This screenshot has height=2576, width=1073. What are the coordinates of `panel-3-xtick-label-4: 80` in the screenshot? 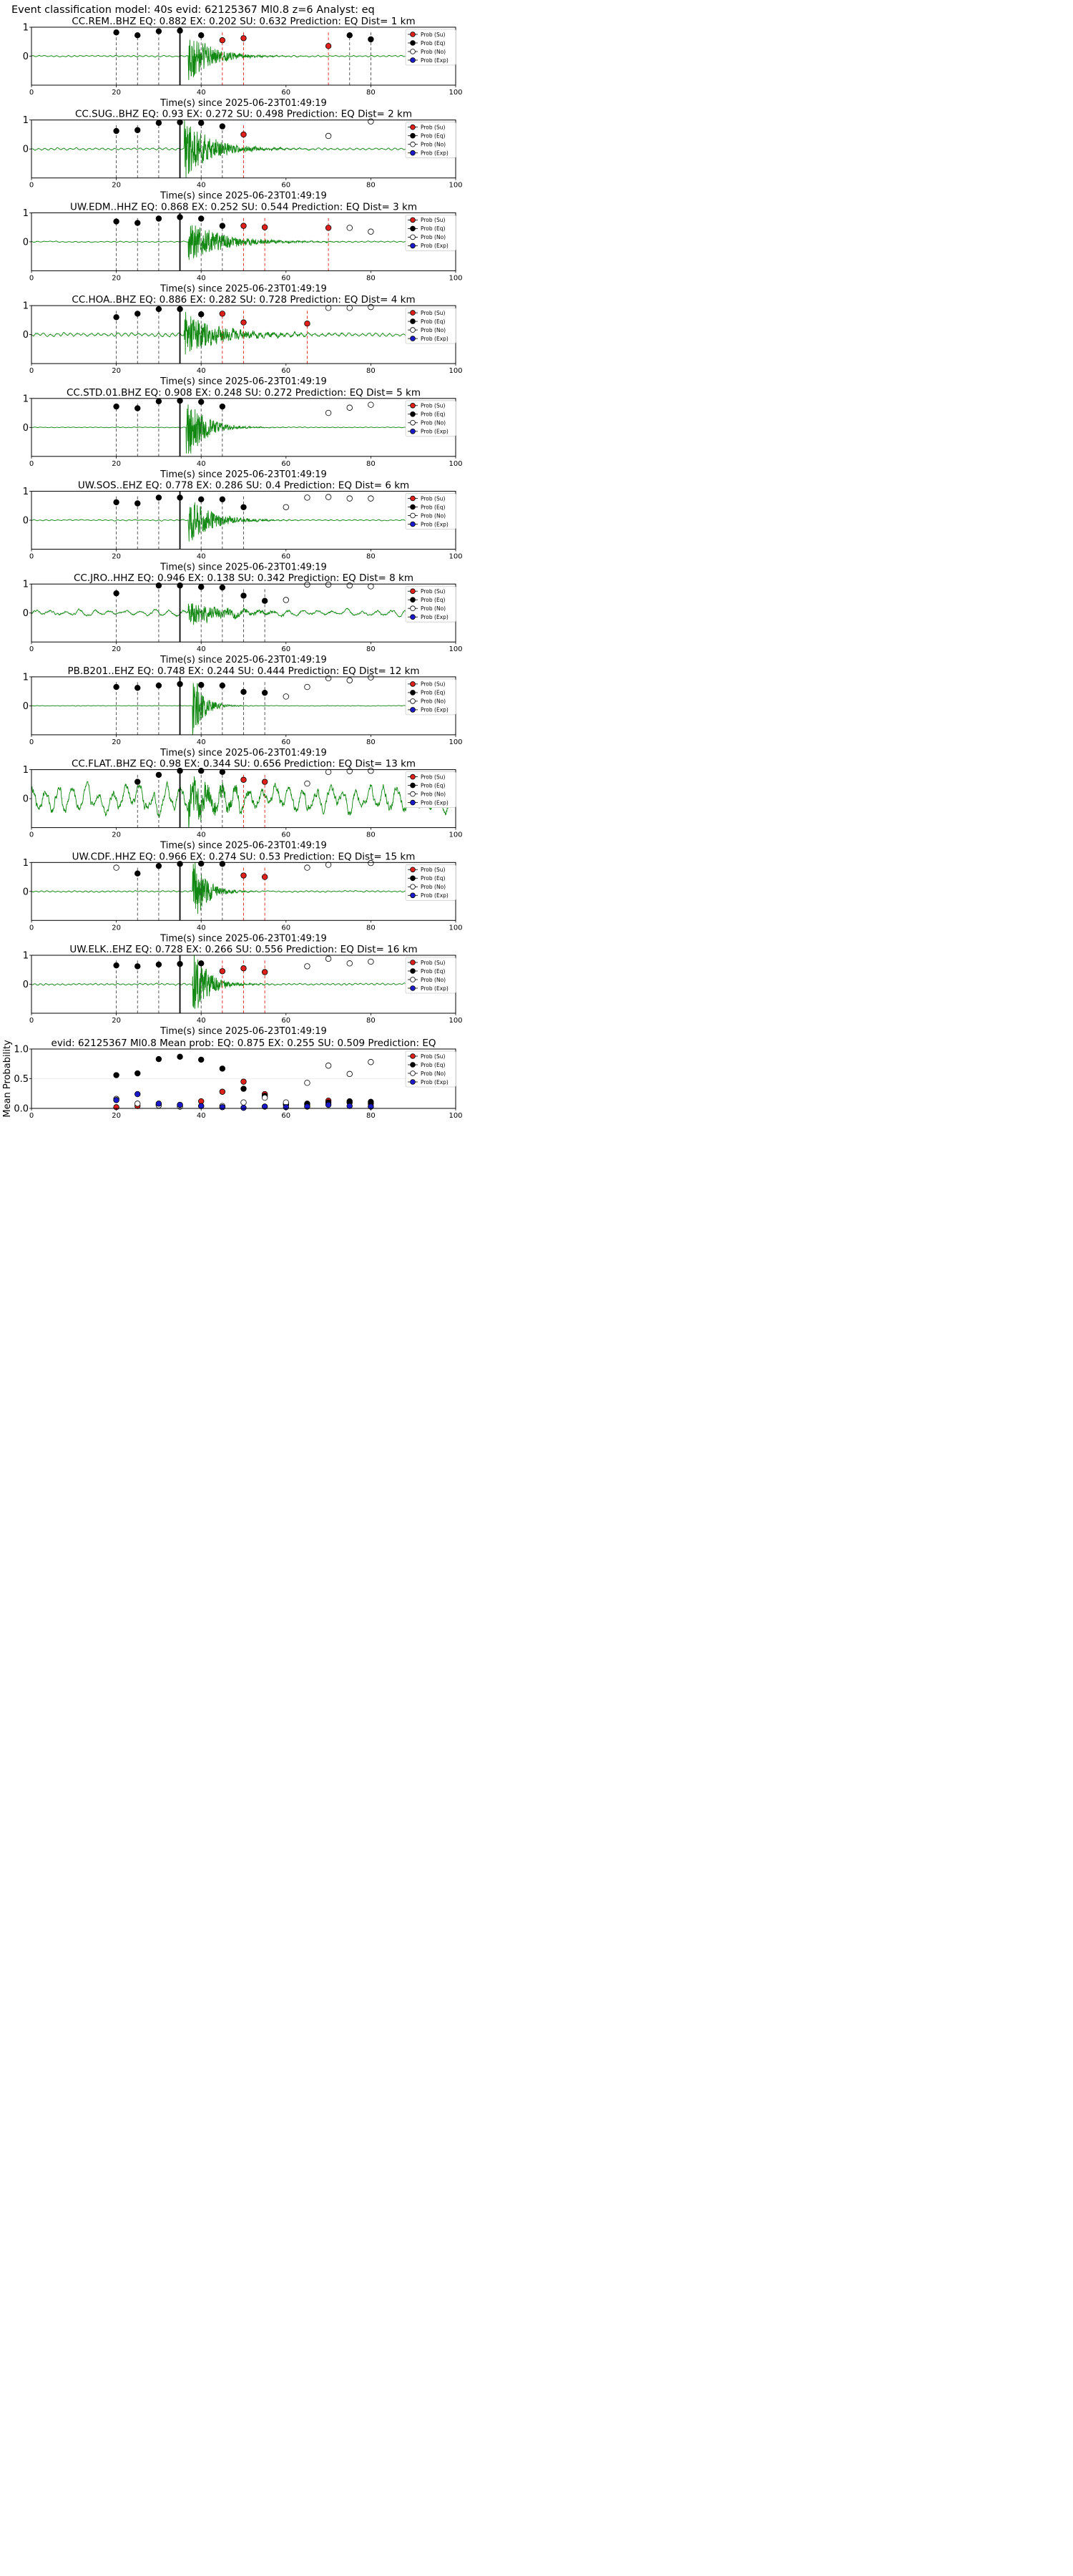 It's located at (371, 371).